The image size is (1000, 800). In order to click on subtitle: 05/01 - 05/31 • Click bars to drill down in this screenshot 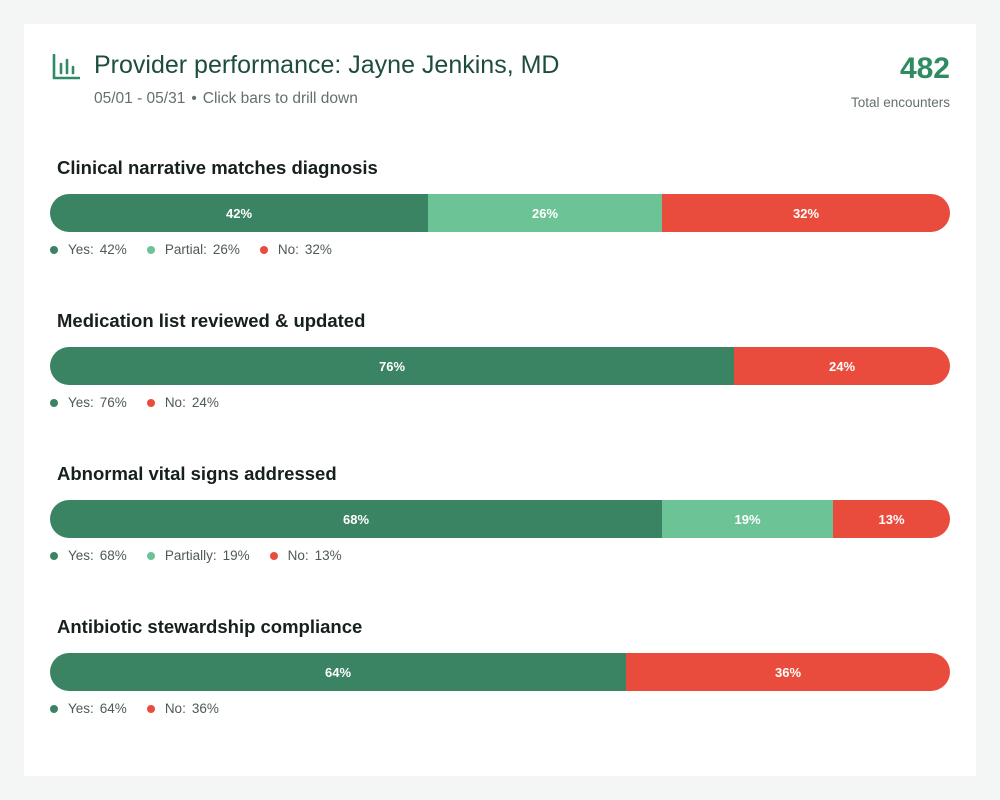, I will do `click(226, 99)`.